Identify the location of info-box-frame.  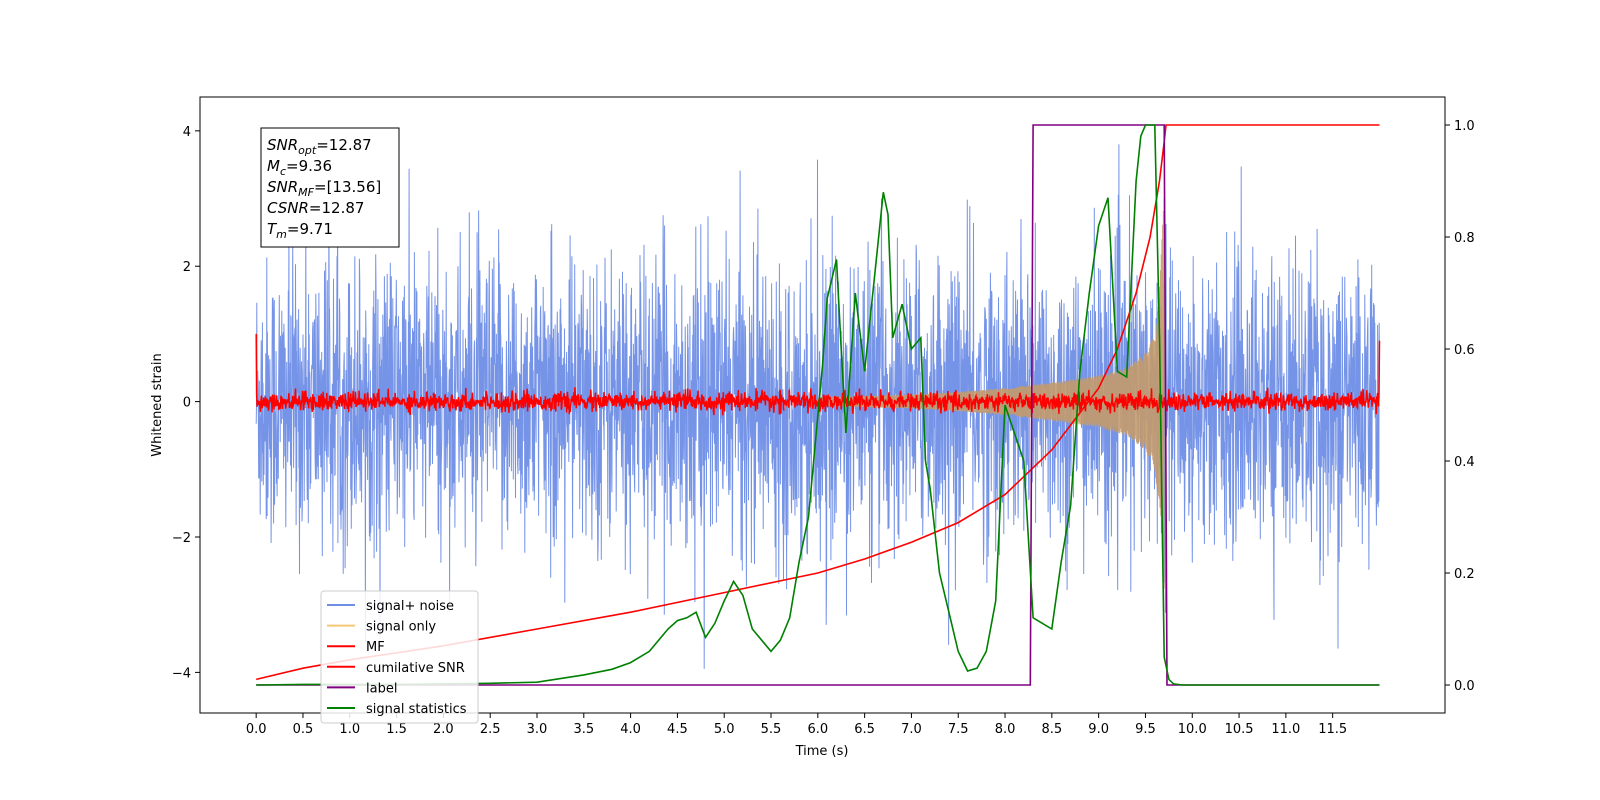
(330, 187).